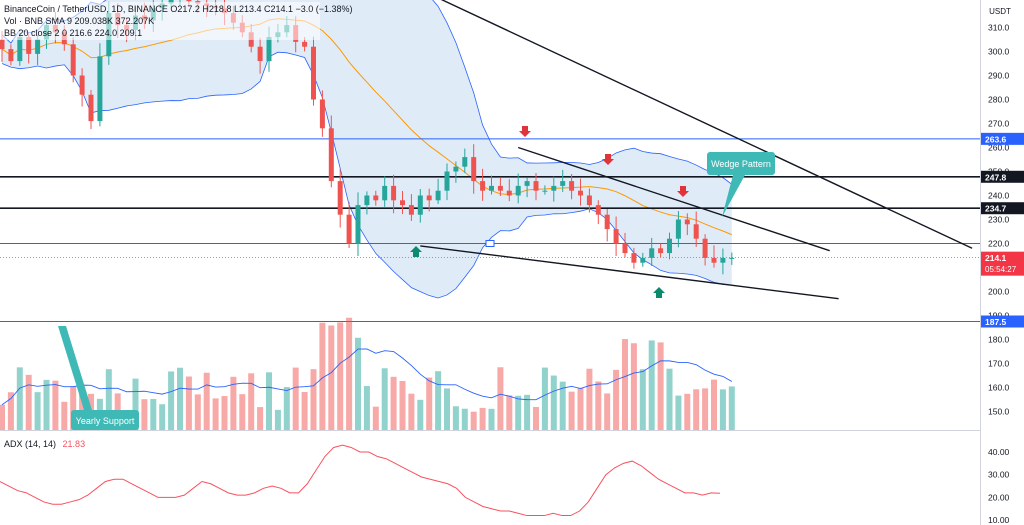 This screenshot has width=1024, height=525. Describe the element at coordinates (367, 377) in the screenshot. I see `volume-sma-line` at that location.